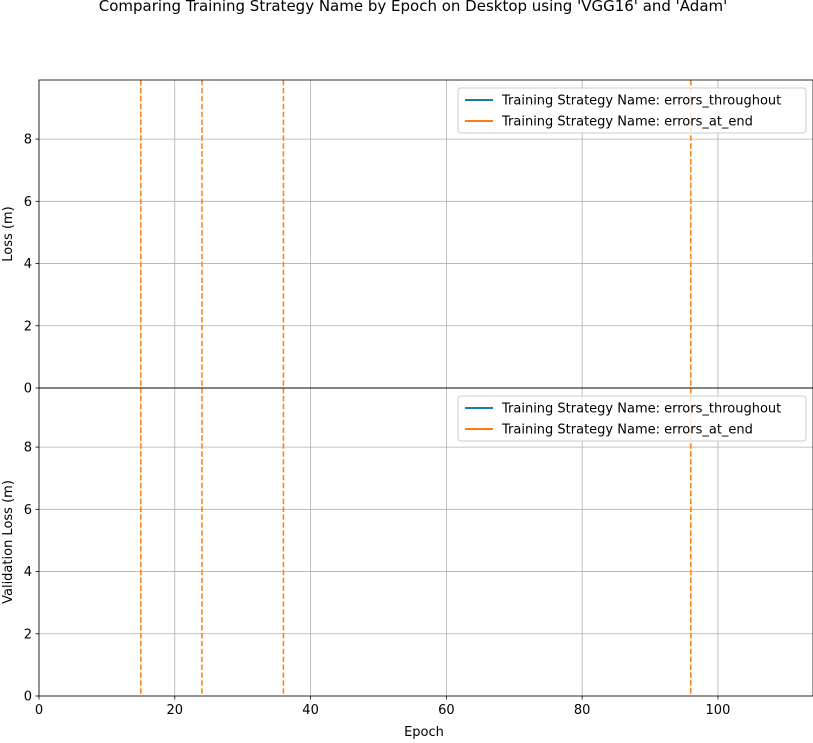  What do you see at coordinates (424, 732) in the screenshot?
I see `x-axis-label: Epoch` at bounding box center [424, 732].